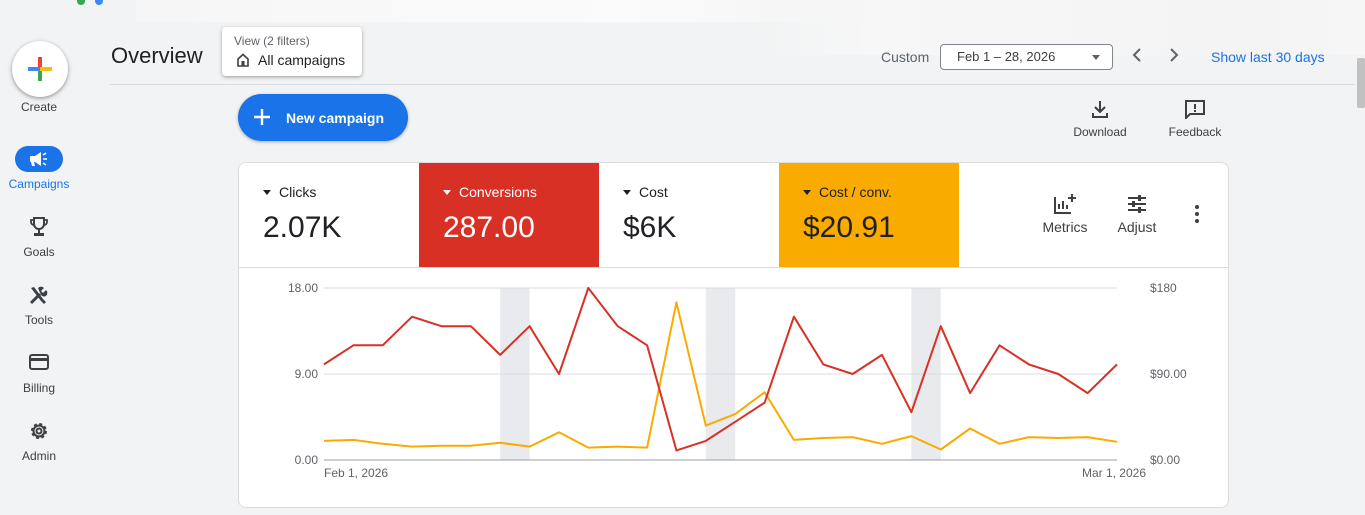 The height and width of the screenshot is (515, 1365). I want to click on y-tick-label-right: $180, so click(1163, 288).